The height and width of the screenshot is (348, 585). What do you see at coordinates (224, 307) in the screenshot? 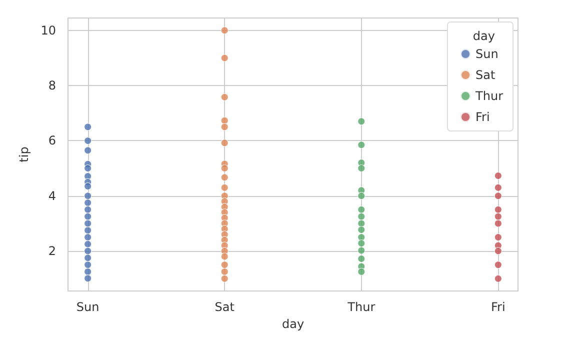
I see `x-tick-label: Sat` at bounding box center [224, 307].